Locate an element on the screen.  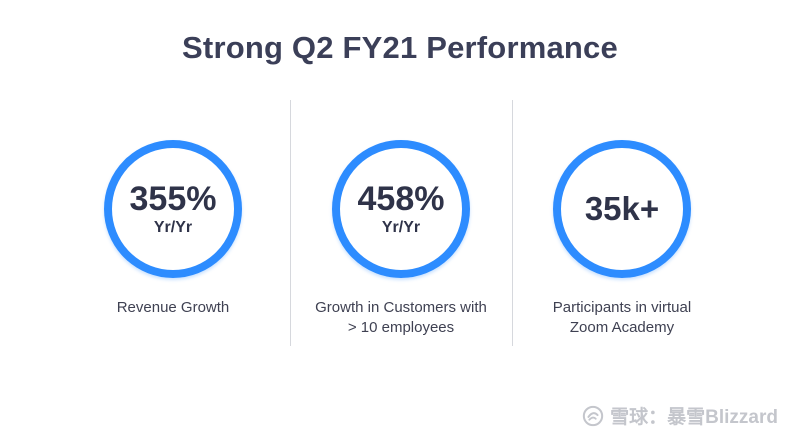
metric-caption: Participants in virtual Zoom Academy is located at coordinates (622, 318).